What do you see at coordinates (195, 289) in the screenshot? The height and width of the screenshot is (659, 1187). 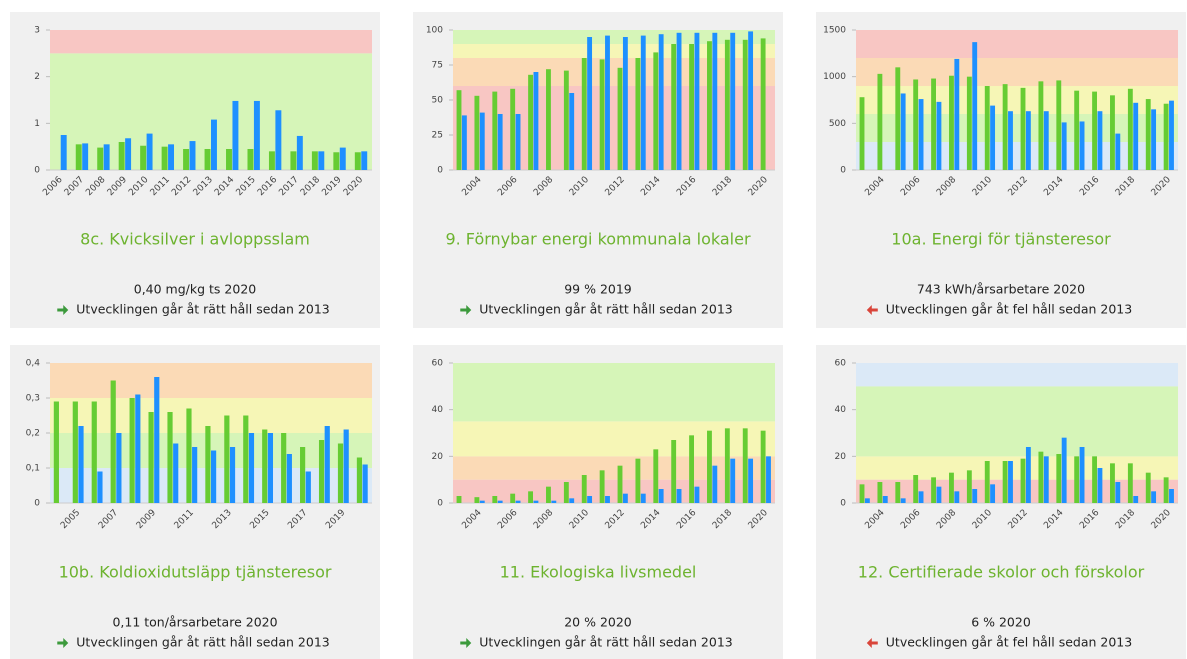 I see `value-text: 0,40 mg/kg ts 2020` at bounding box center [195, 289].